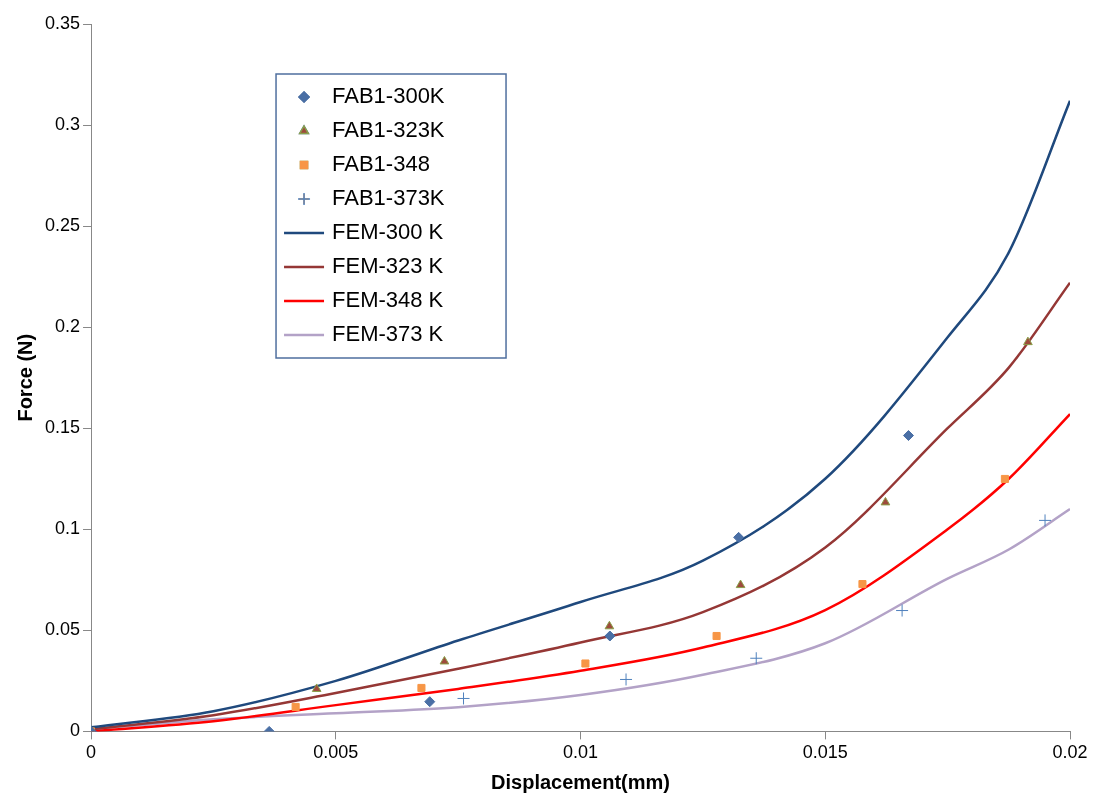  I want to click on y-tick-label: 0.35, so click(62, 22).